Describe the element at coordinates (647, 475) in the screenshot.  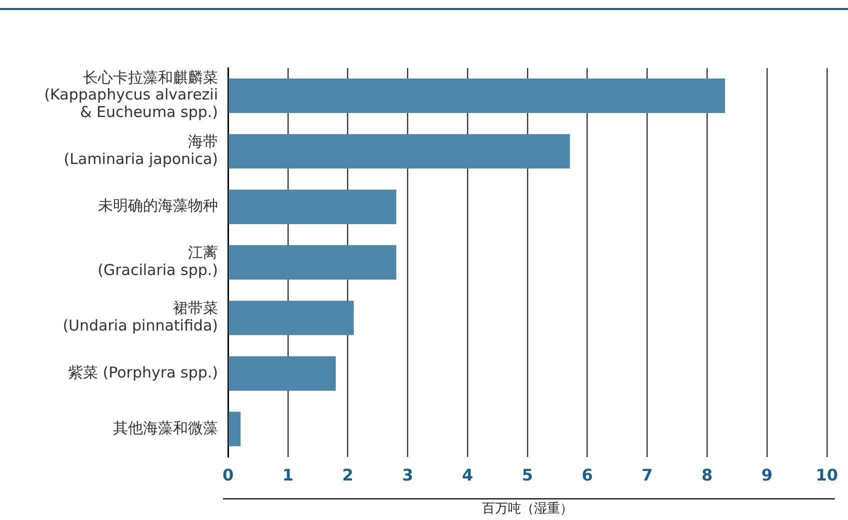
I see `x-tick-label: 7` at that location.